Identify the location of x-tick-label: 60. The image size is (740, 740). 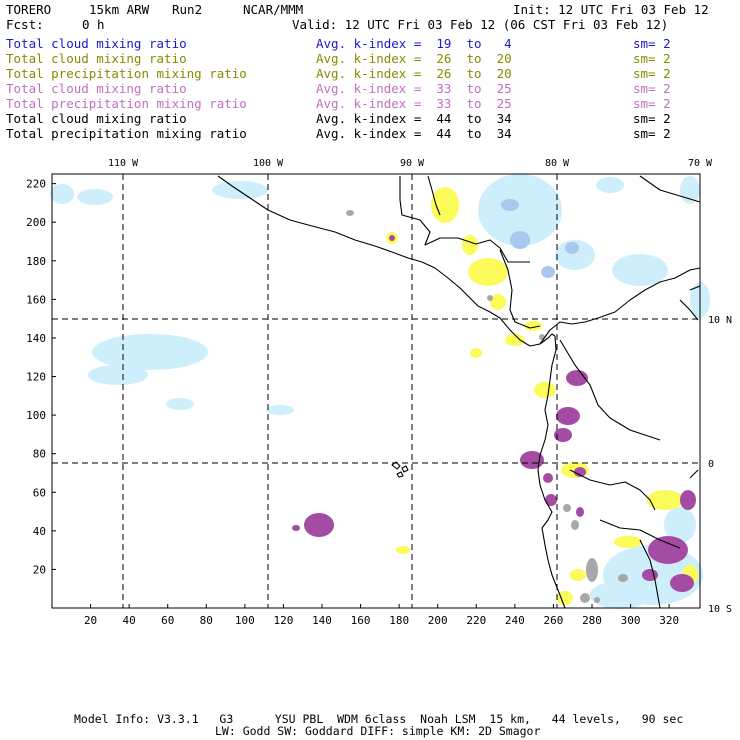
(167, 620).